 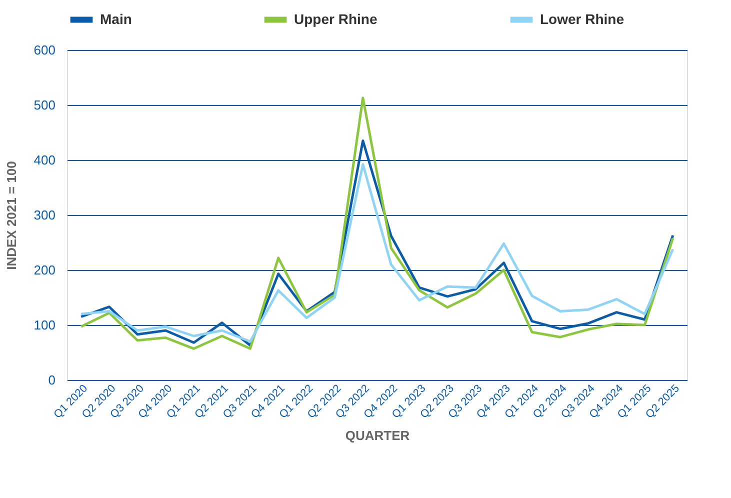 I want to click on x-axis-title: QUARTER, so click(x=377, y=436).